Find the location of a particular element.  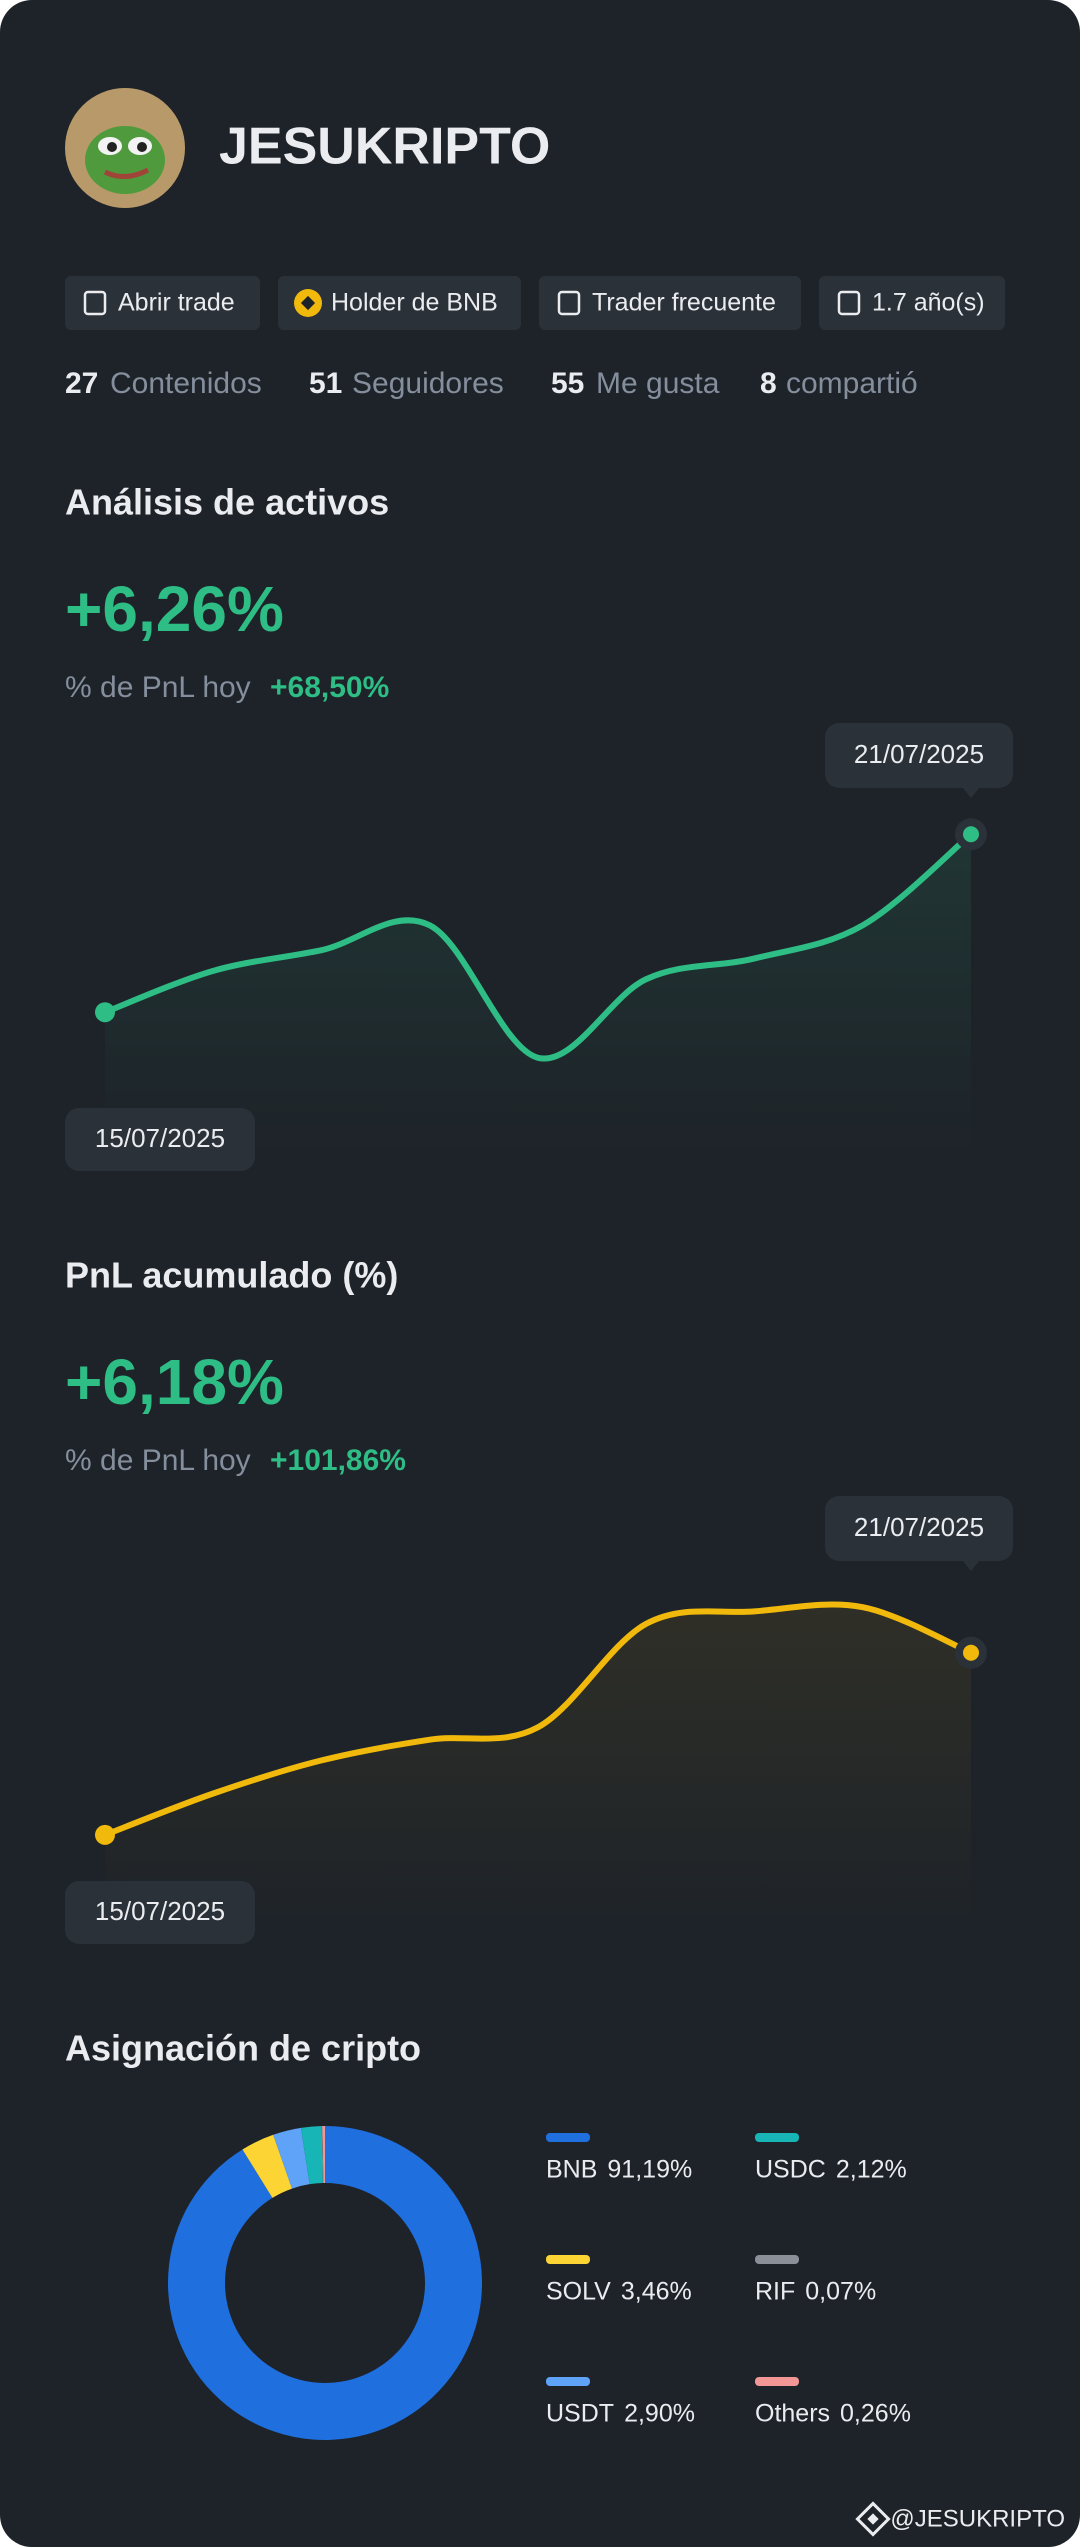

legend-value: 2,90% is located at coordinates (659, 2414).